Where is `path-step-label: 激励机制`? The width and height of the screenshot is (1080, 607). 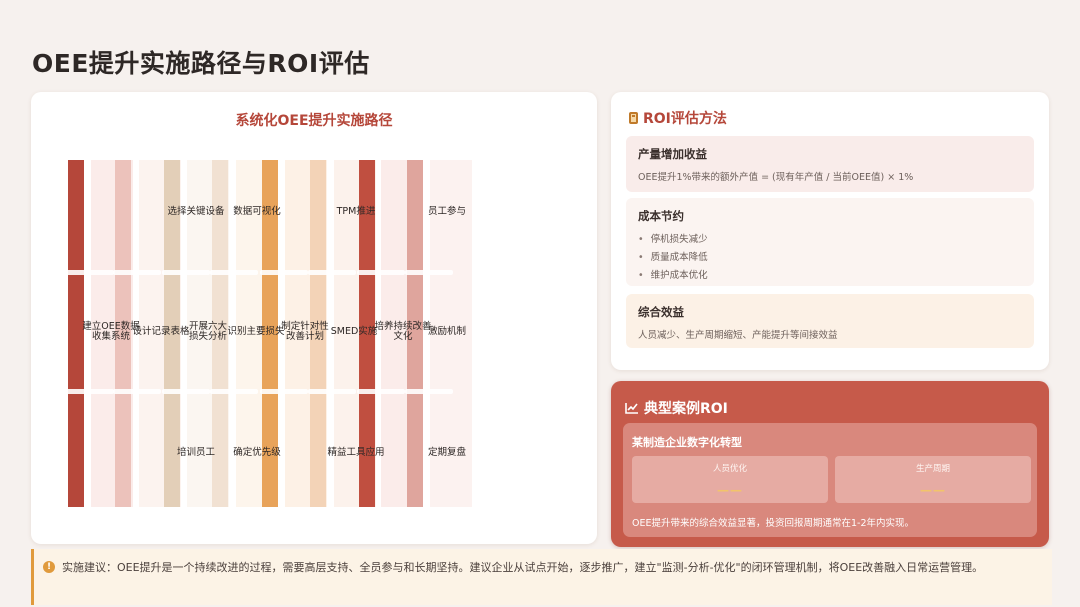
path-step-label: 激励机制 is located at coordinates (447, 331).